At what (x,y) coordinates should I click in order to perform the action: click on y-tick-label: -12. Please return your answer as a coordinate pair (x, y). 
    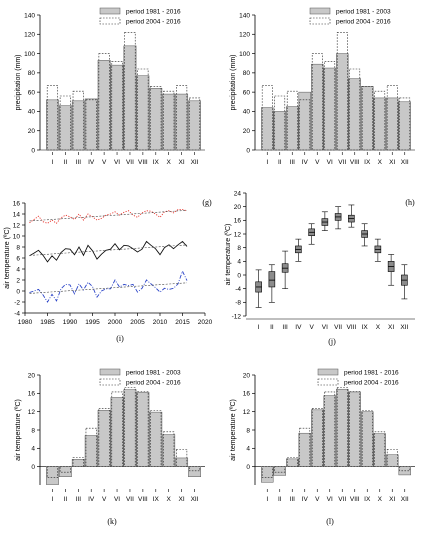
    Looking at the image, I should click on (237, 316).